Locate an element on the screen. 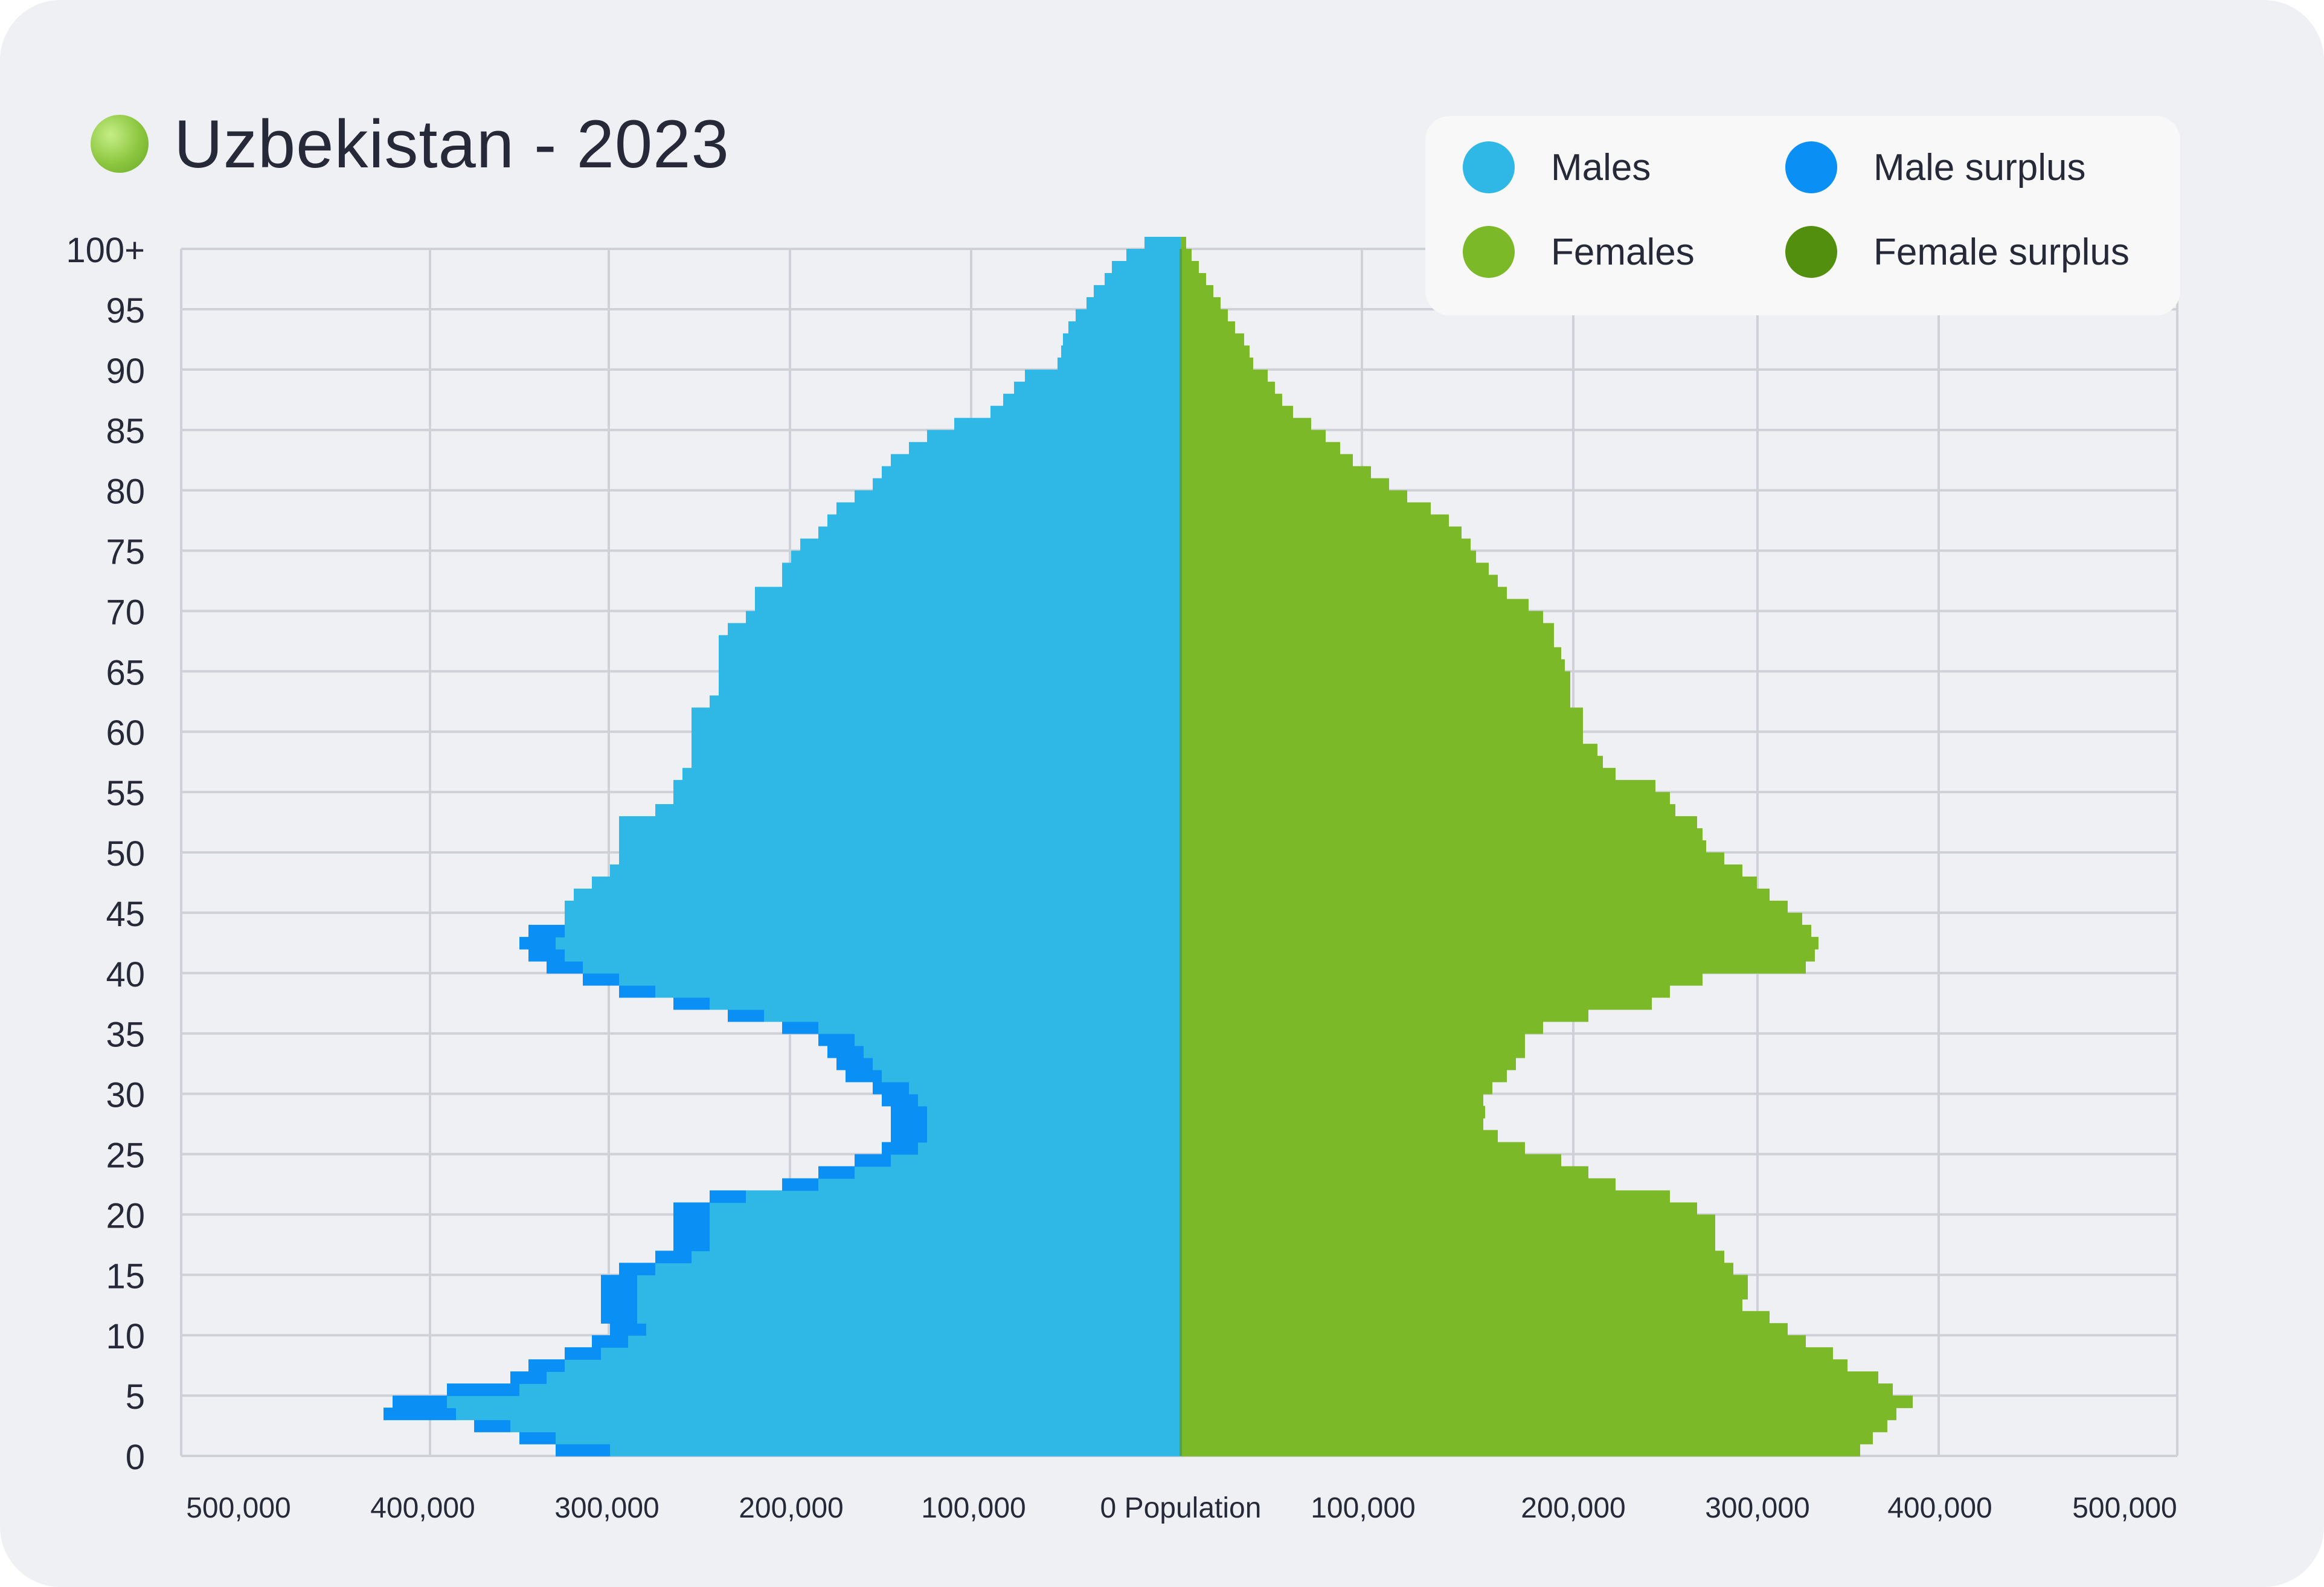  legend-swatch-males is located at coordinates (1489, 167).